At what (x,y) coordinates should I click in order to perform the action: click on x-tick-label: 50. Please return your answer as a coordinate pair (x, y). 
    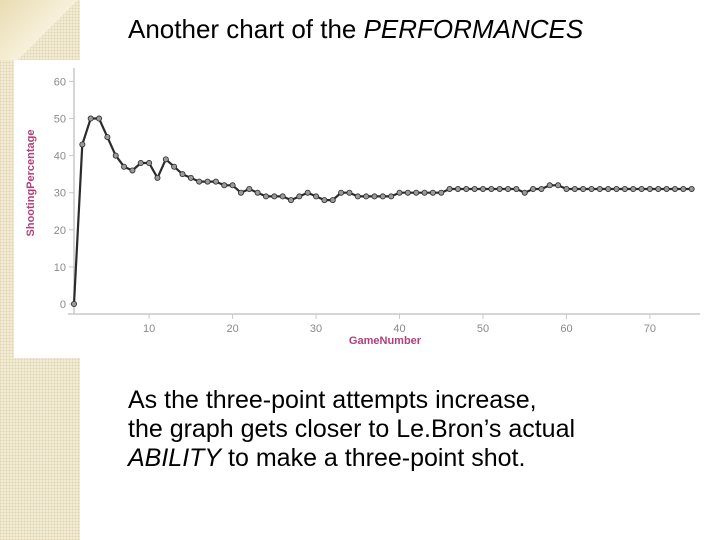
    Looking at the image, I should click on (483, 329).